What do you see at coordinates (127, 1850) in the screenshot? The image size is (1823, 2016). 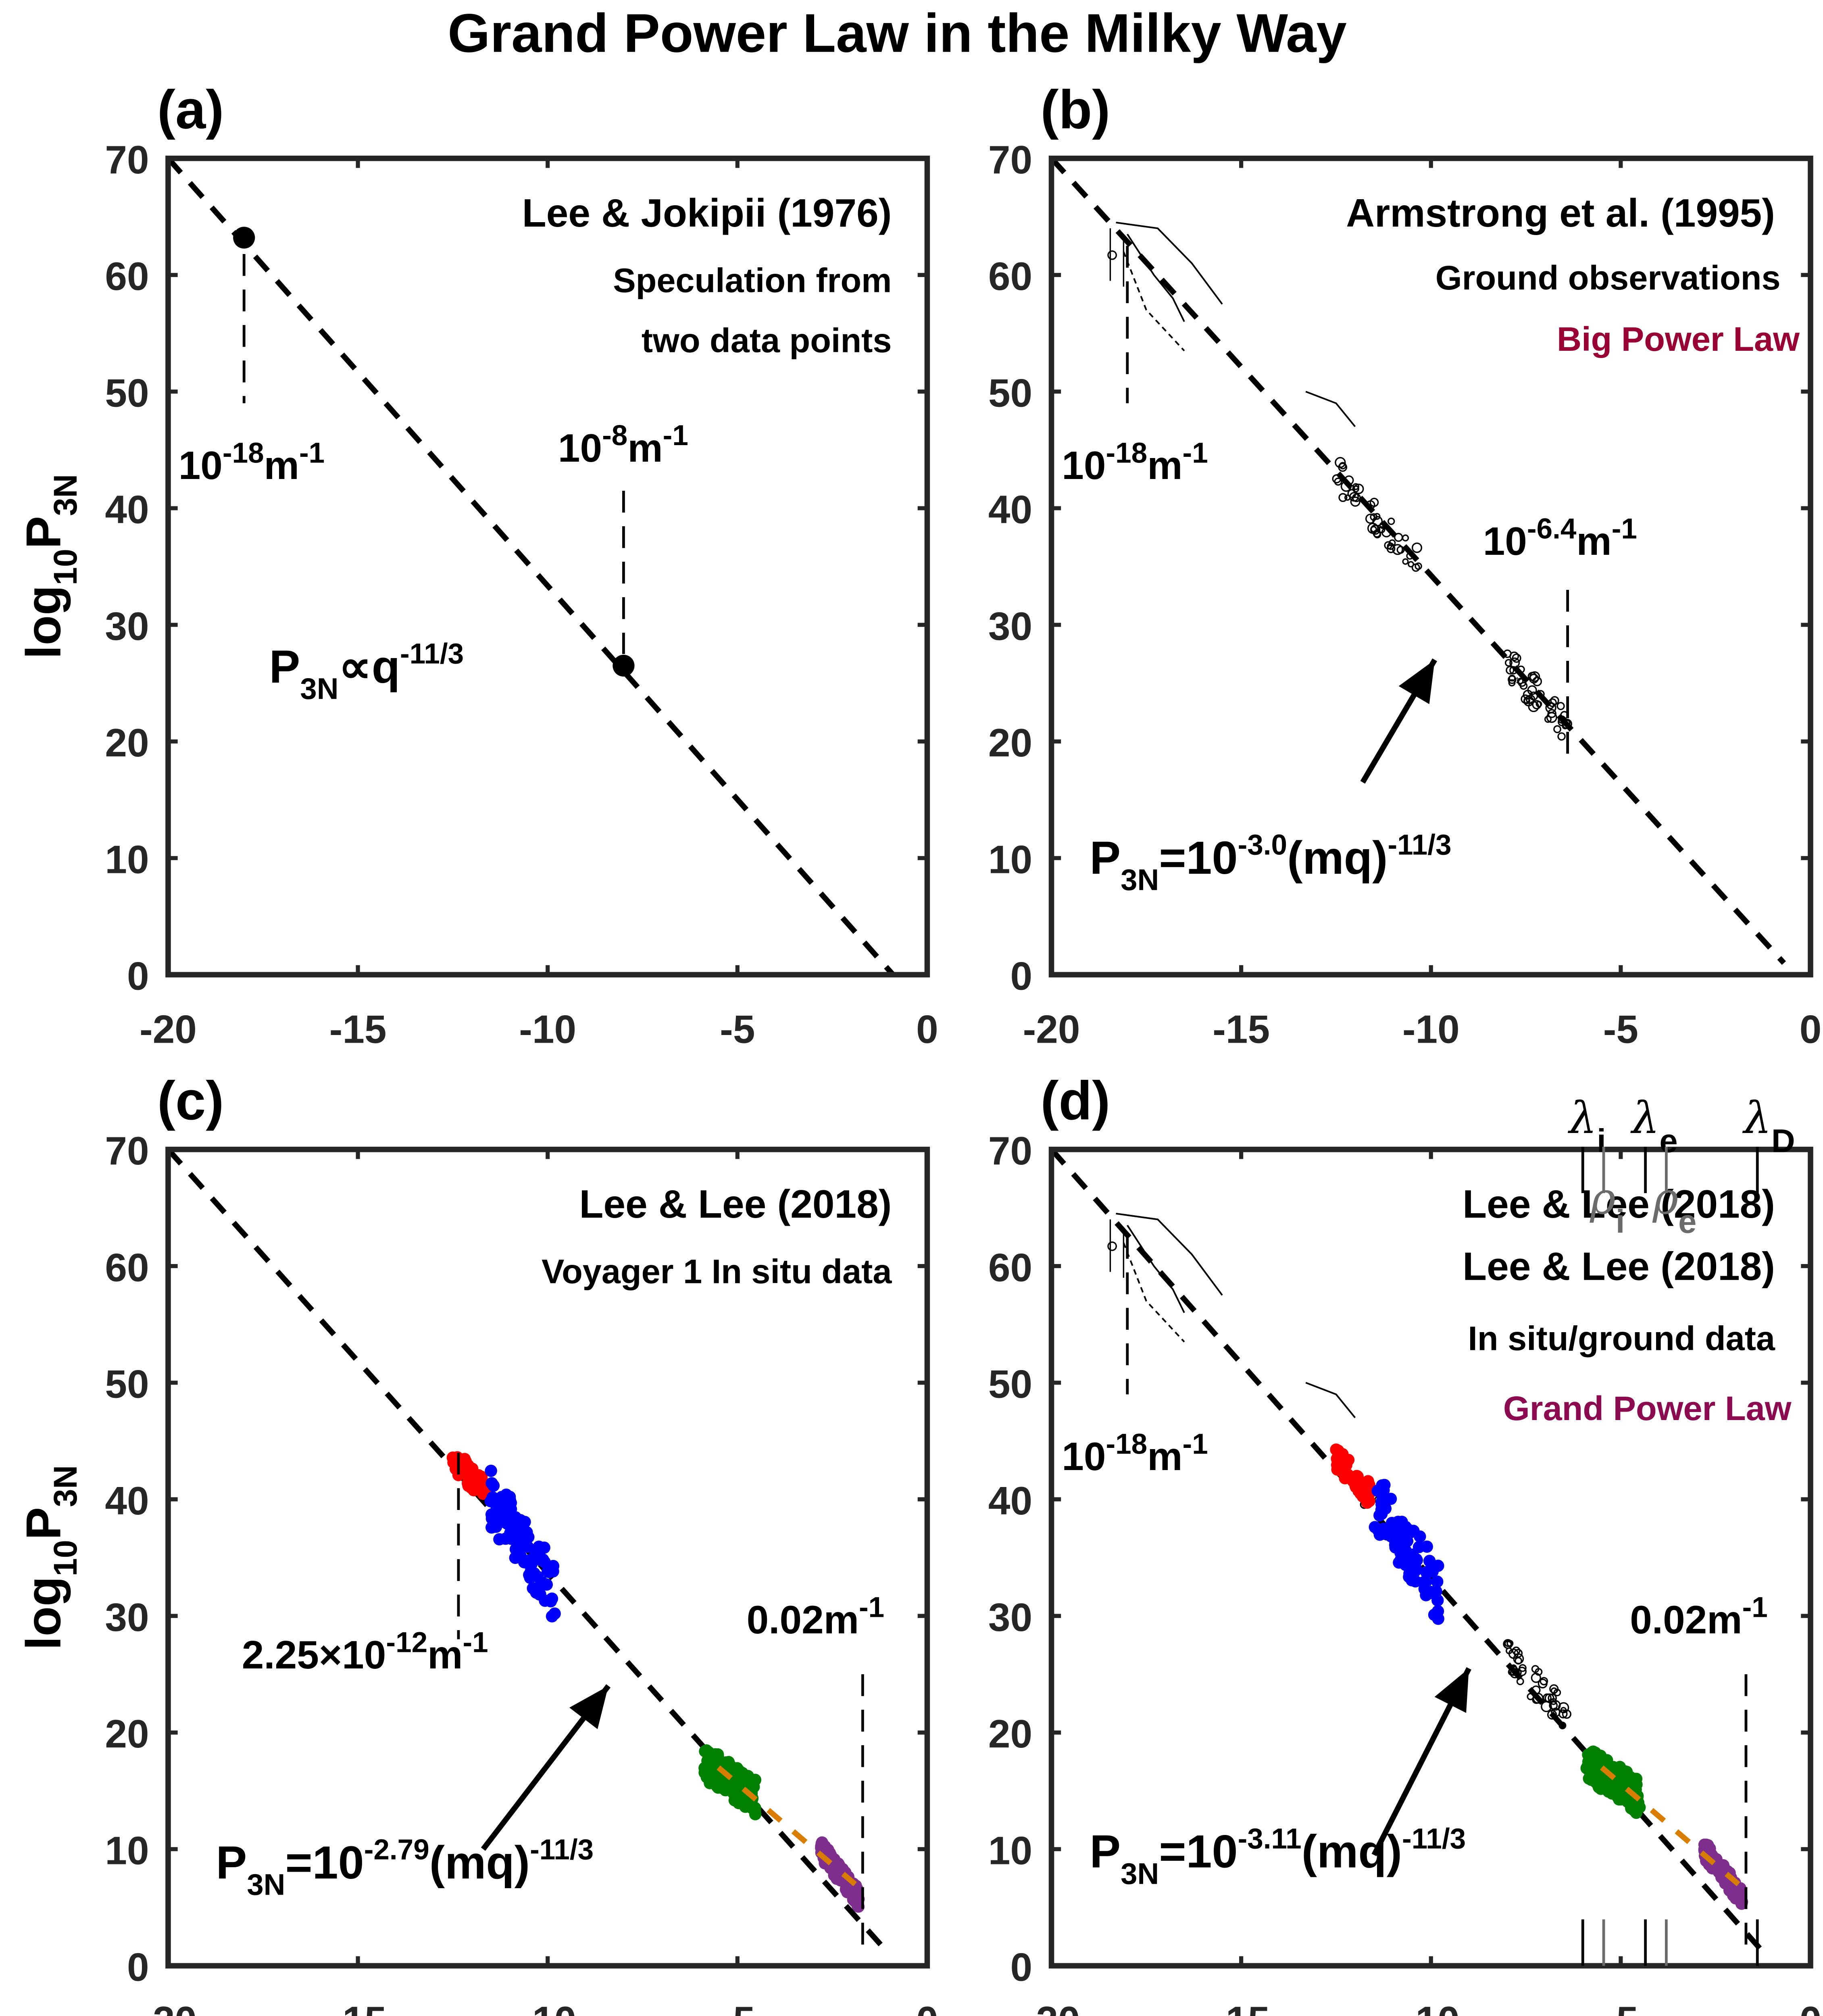 I see `y-tick-label: 10` at bounding box center [127, 1850].